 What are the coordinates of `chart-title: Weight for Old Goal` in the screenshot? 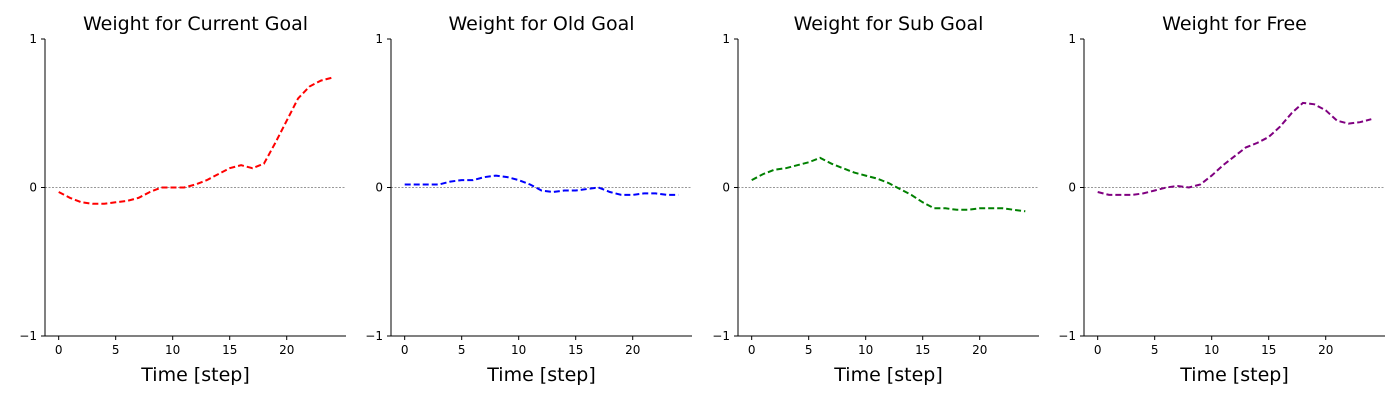 It's located at (541, 24).